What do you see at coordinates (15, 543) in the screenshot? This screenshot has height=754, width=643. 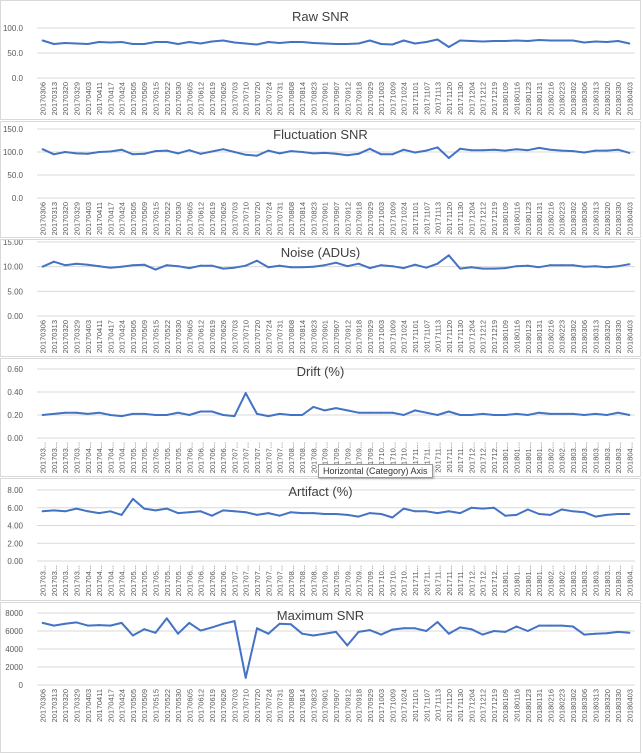 I see `y-tick-label: 2.00` at bounding box center [15, 543].